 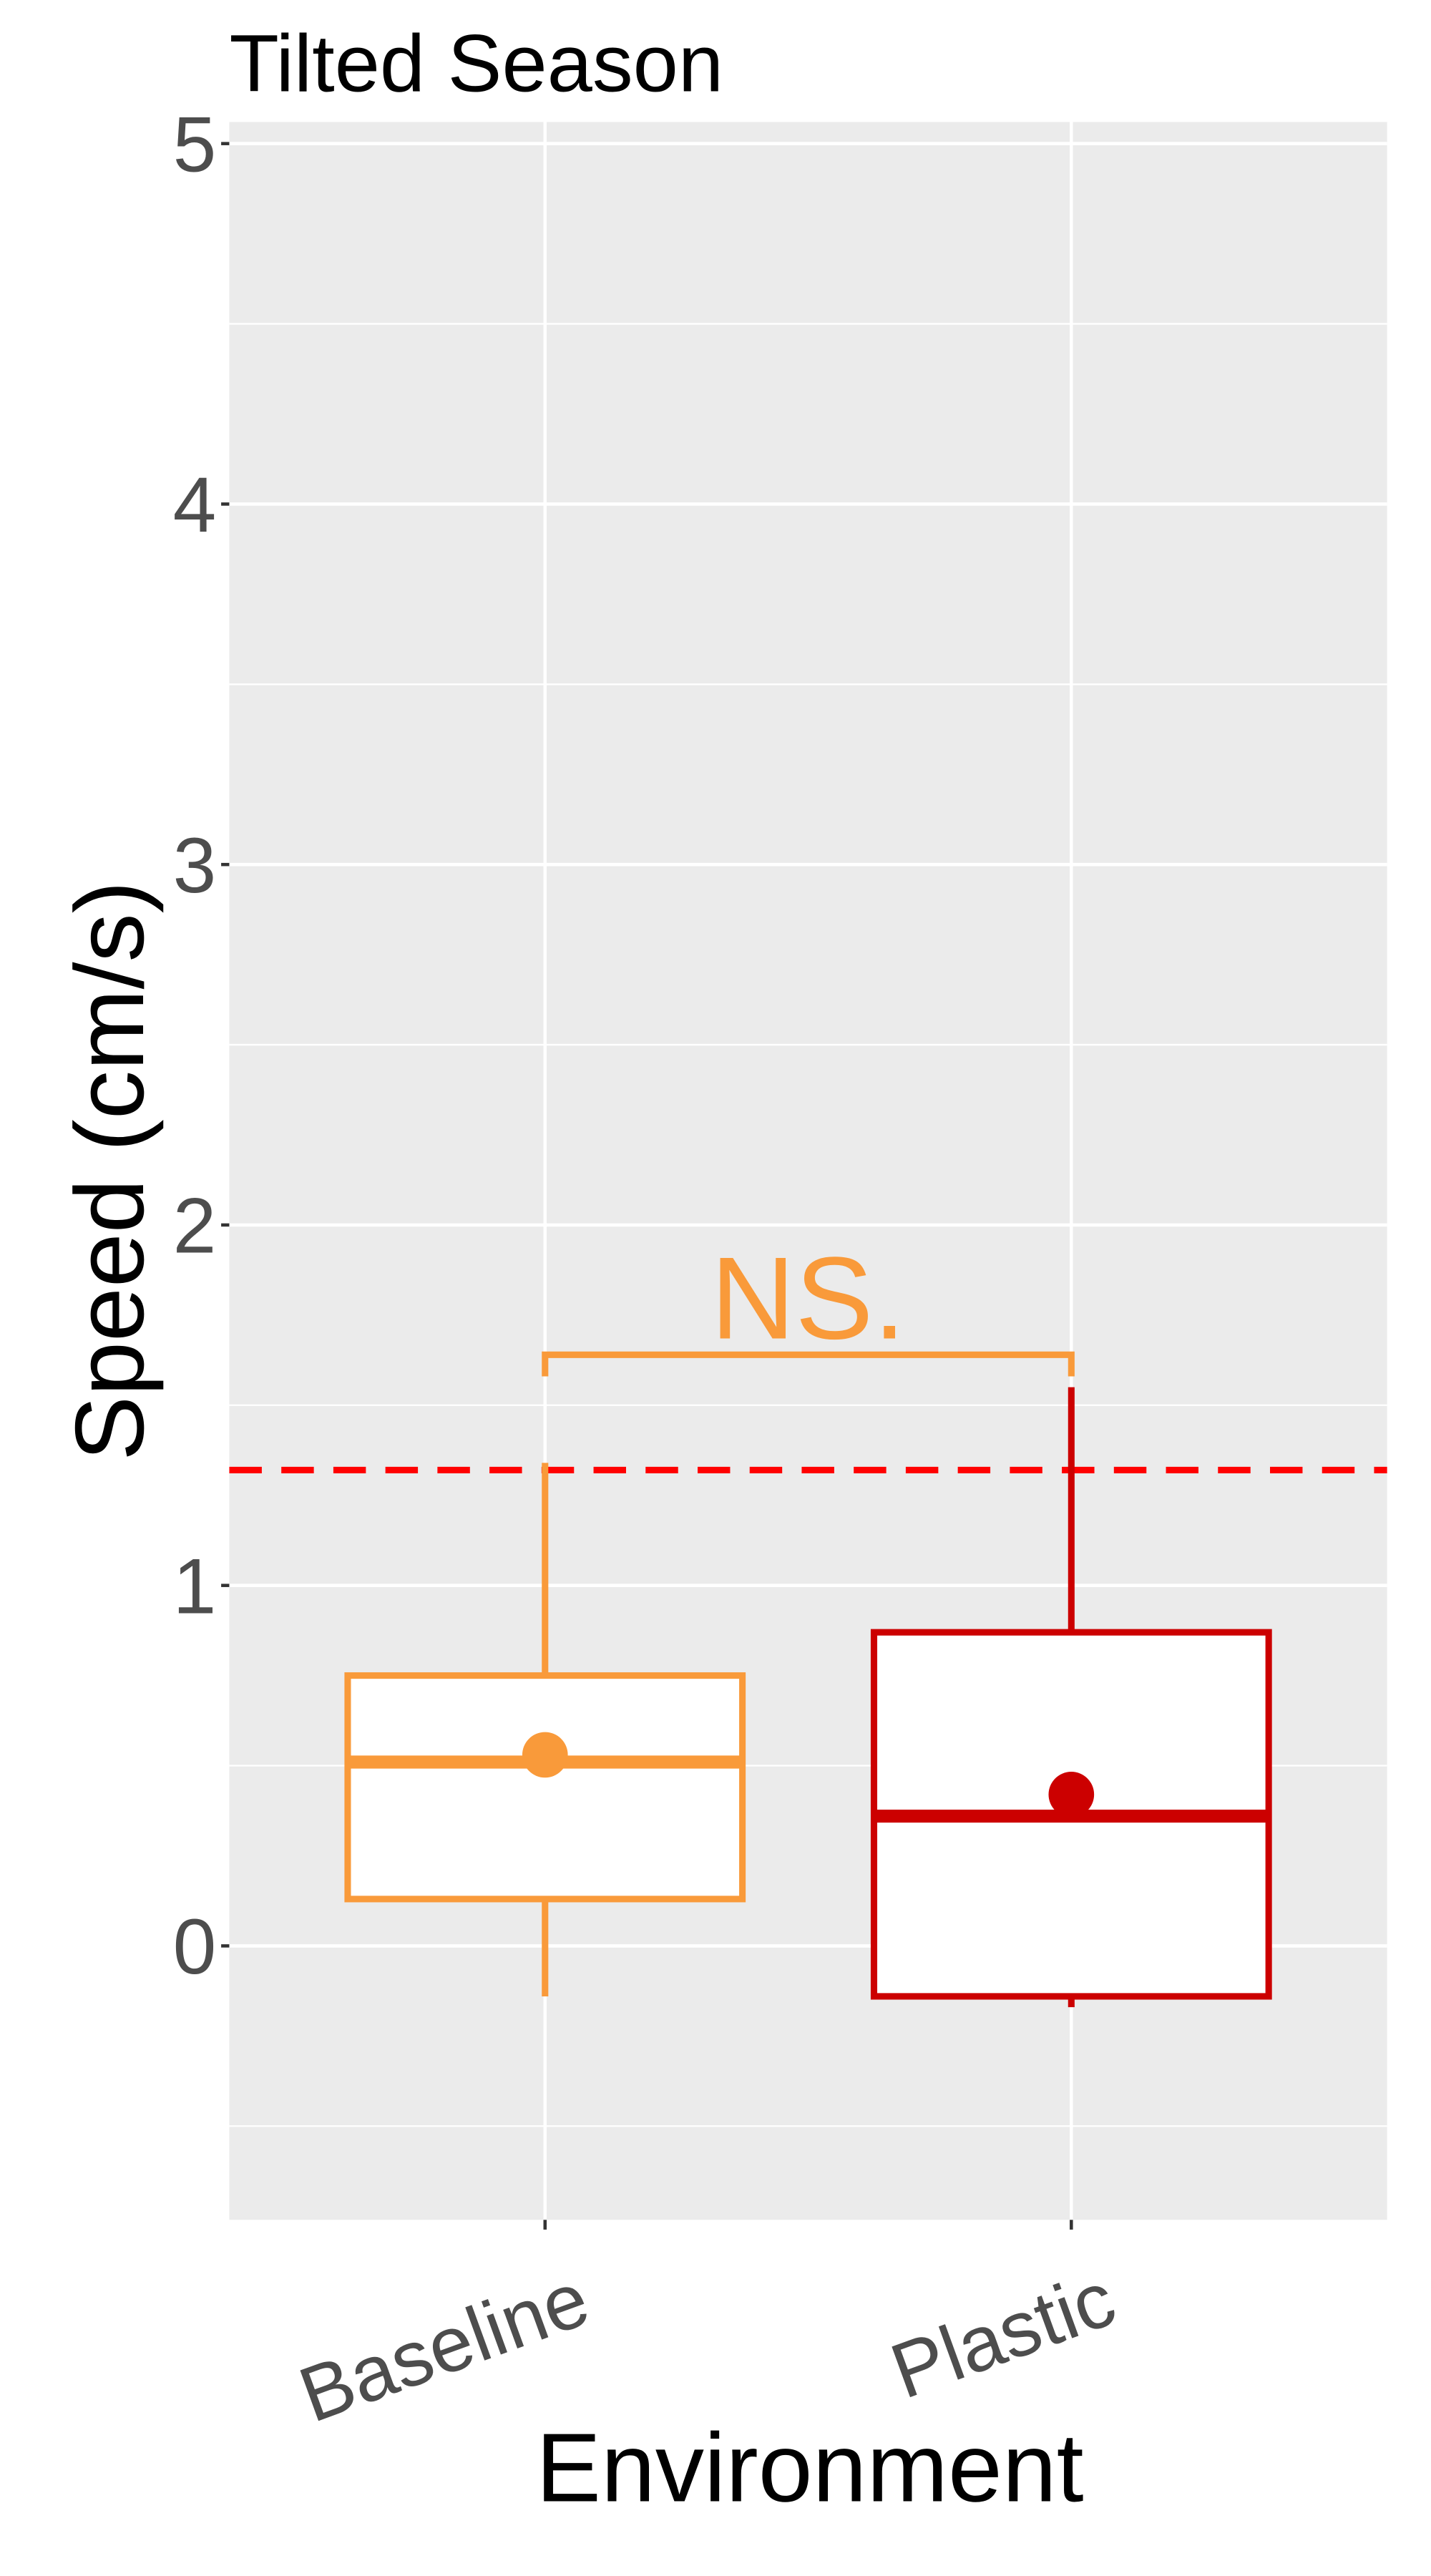 I want to click on x-tick-label: Baseline, so click(x=444, y=2347).